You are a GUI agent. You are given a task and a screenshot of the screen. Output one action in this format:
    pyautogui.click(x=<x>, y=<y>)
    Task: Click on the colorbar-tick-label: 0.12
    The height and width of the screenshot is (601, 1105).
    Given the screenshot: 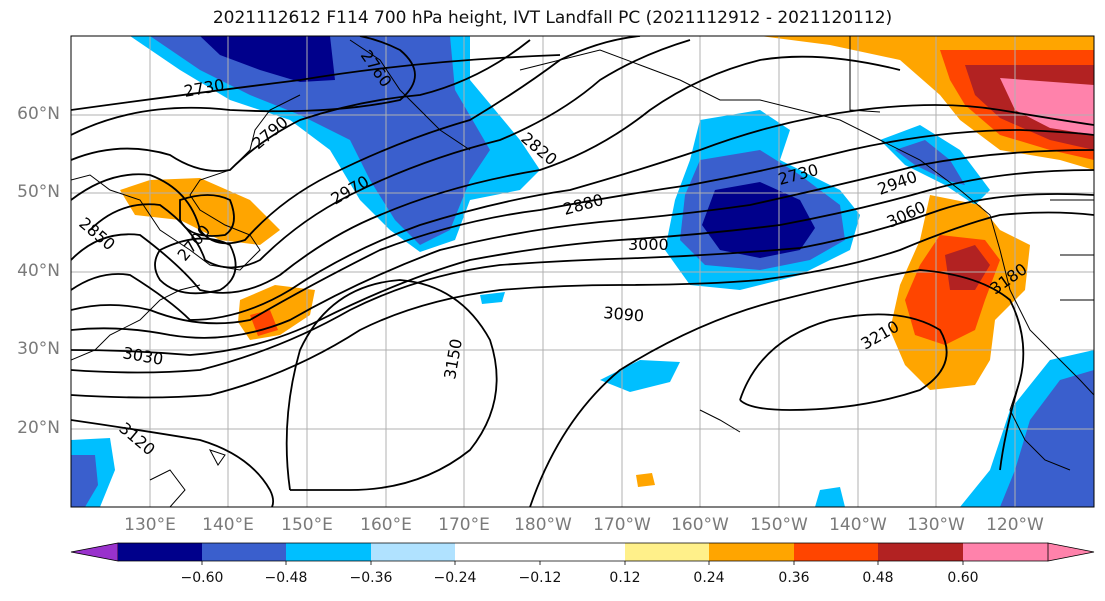 What is the action you would take?
    pyautogui.click(x=625, y=578)
    